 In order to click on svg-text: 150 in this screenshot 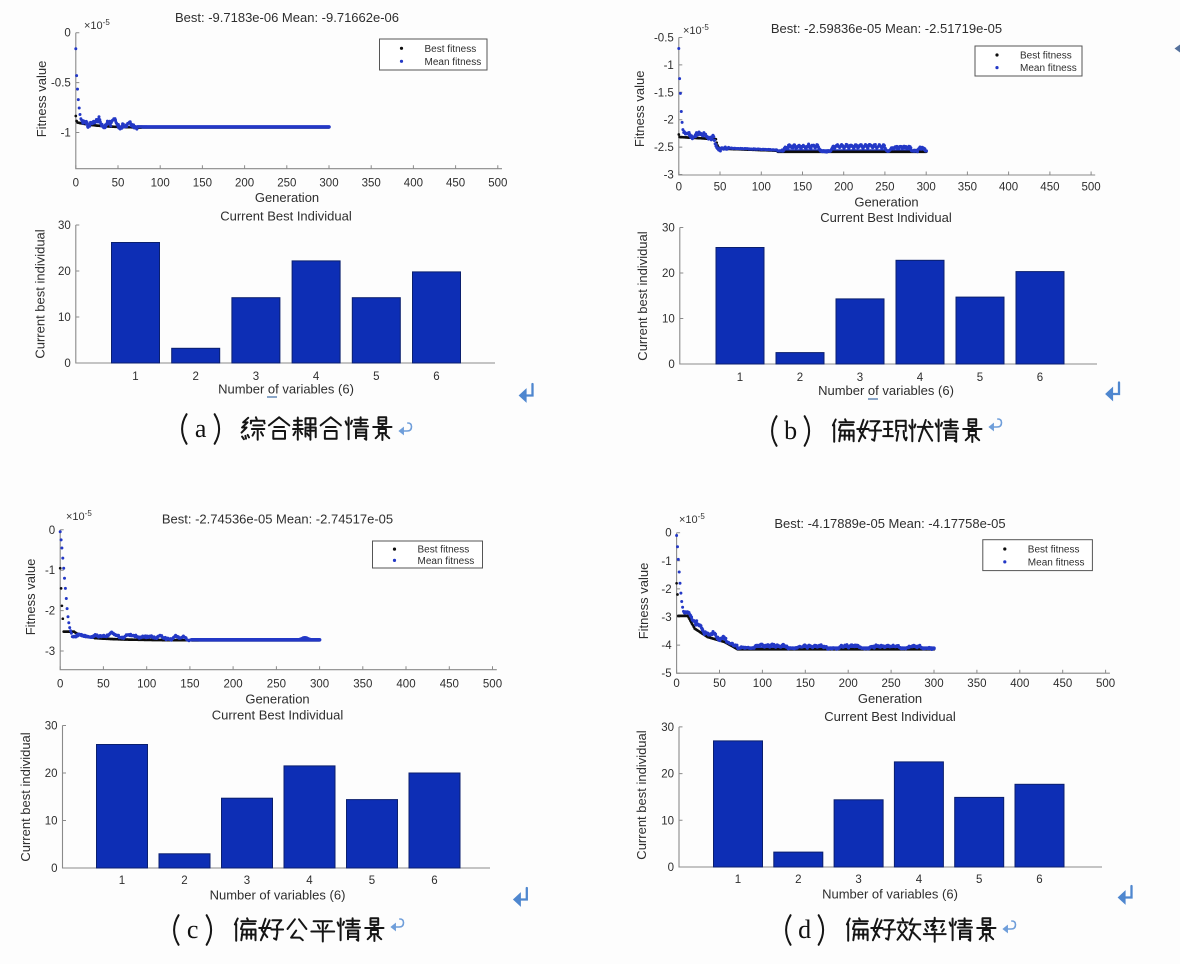, I will do `click(805, 684)`.